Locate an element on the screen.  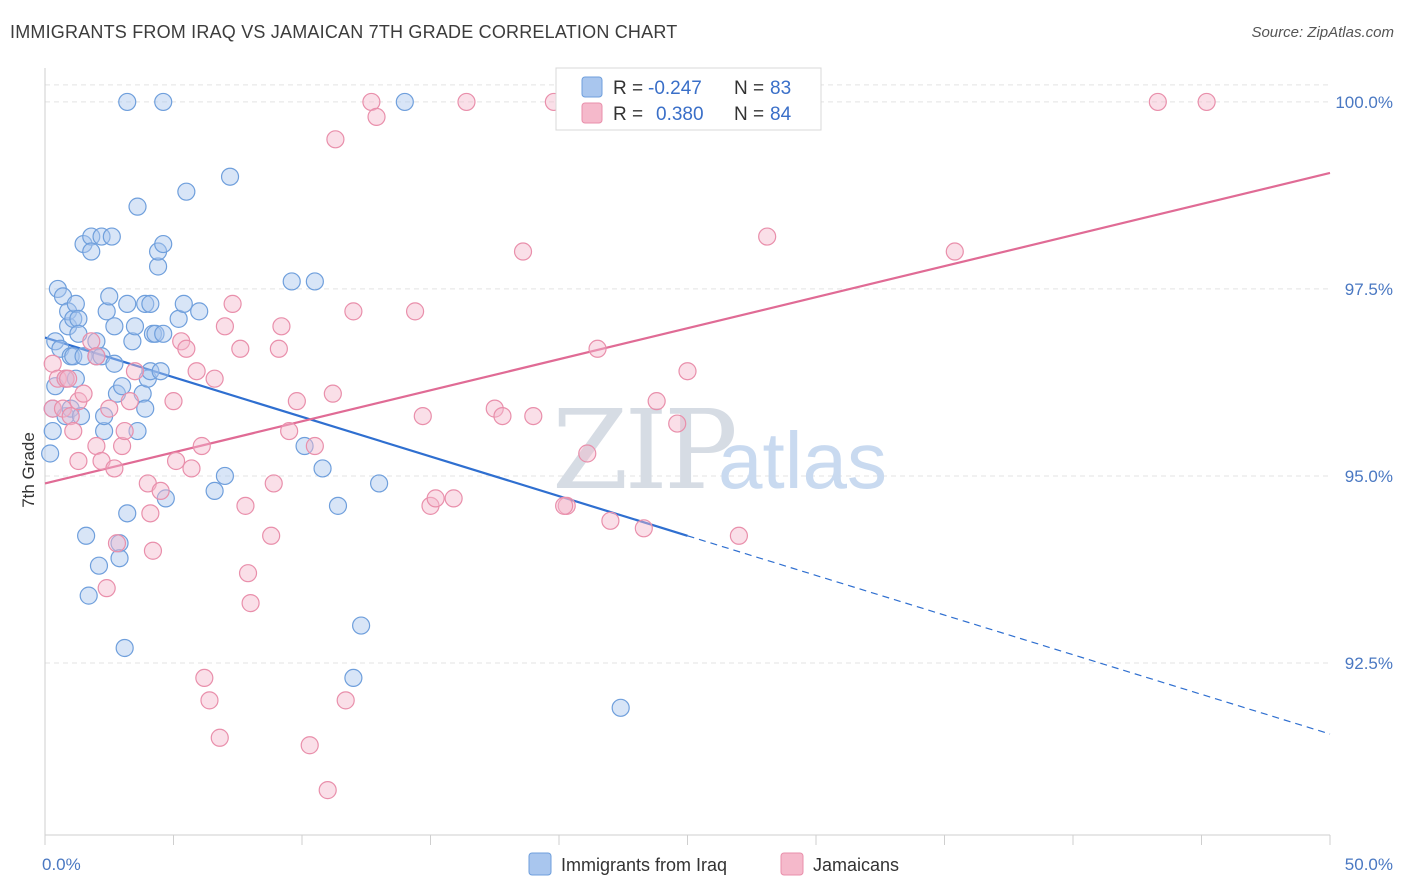
y-tick-label-0: 100.0% is located at coordinates (1364, 102).